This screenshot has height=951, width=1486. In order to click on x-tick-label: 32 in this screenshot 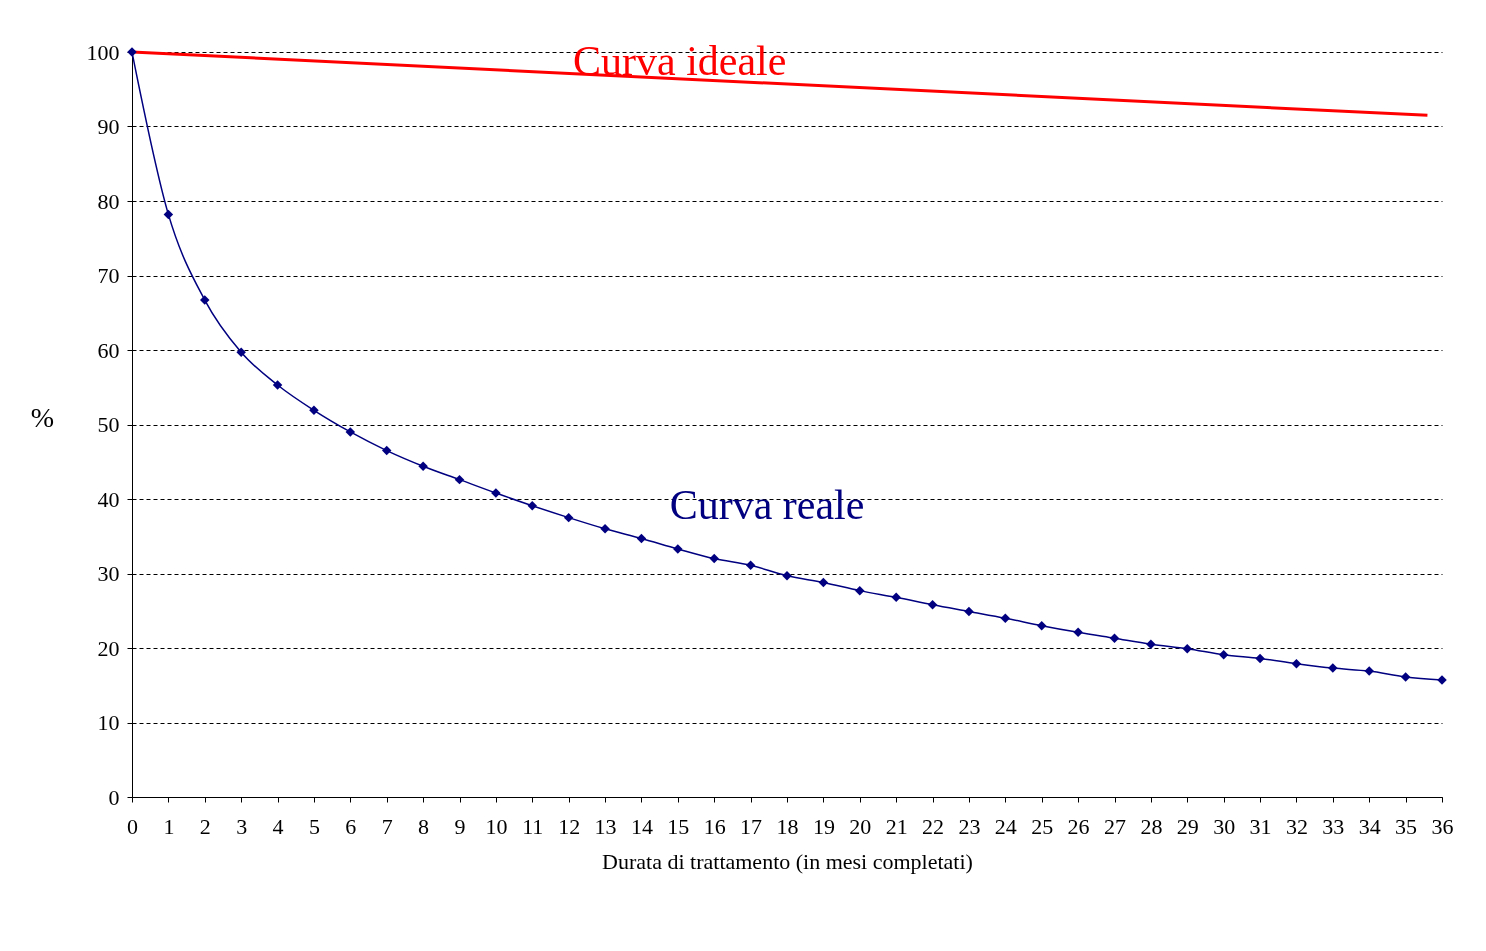, I will do `click(1296, 826)`.